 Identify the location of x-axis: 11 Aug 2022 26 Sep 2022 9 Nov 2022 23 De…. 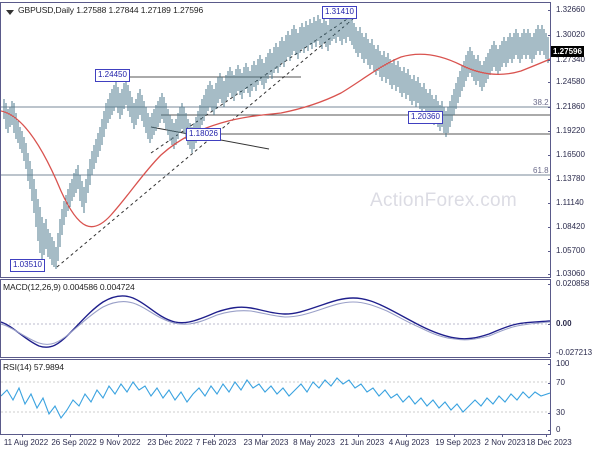
(286, 442).